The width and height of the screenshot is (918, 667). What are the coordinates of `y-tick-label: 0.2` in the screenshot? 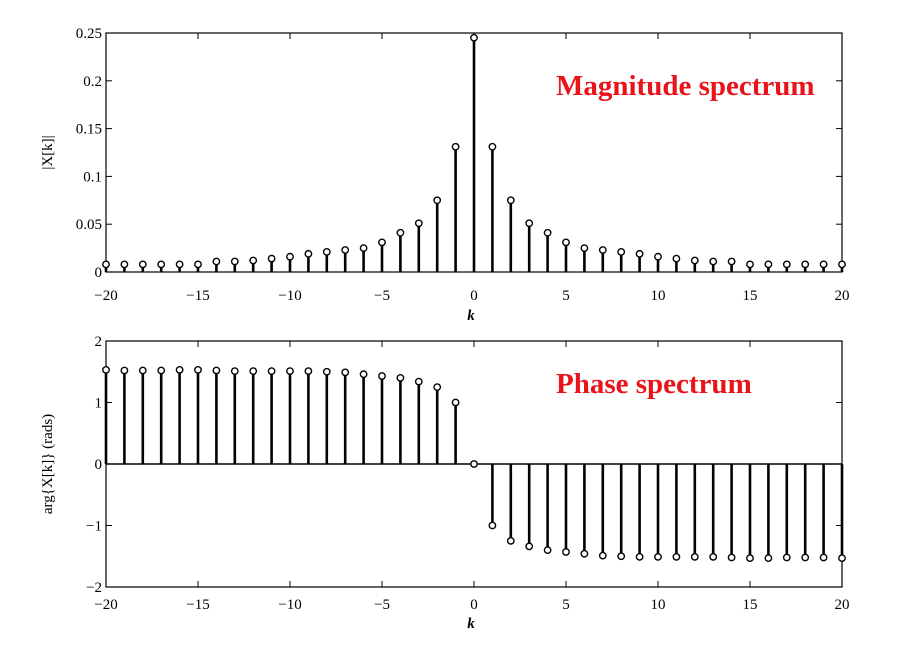 It's located at (92, 82).